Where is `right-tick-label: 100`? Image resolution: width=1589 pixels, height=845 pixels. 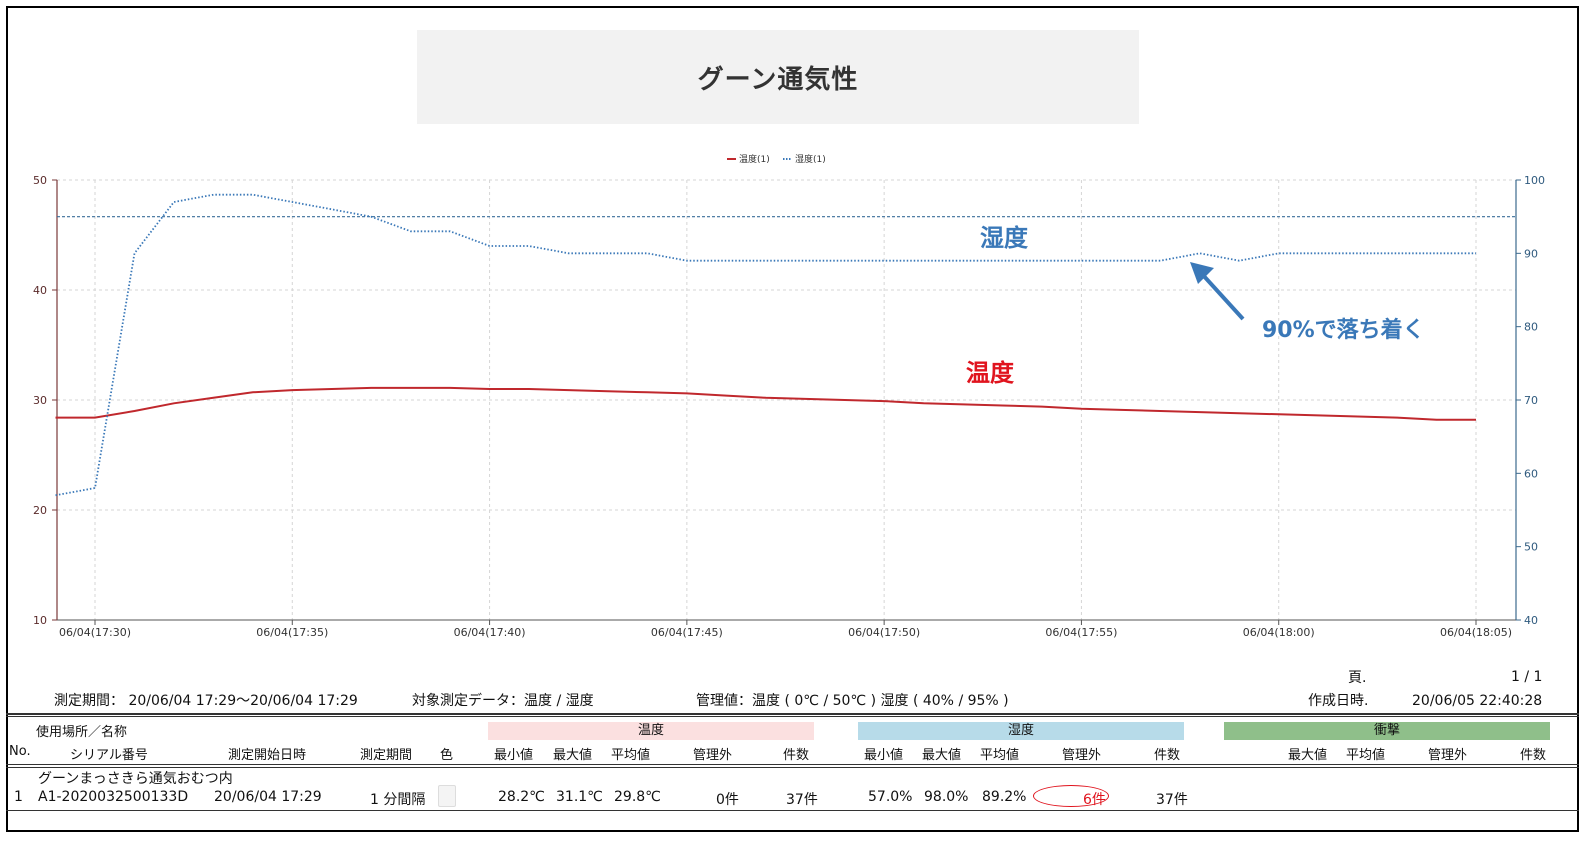
right-tick-label: 100 is located at coordinates (1534, 180).